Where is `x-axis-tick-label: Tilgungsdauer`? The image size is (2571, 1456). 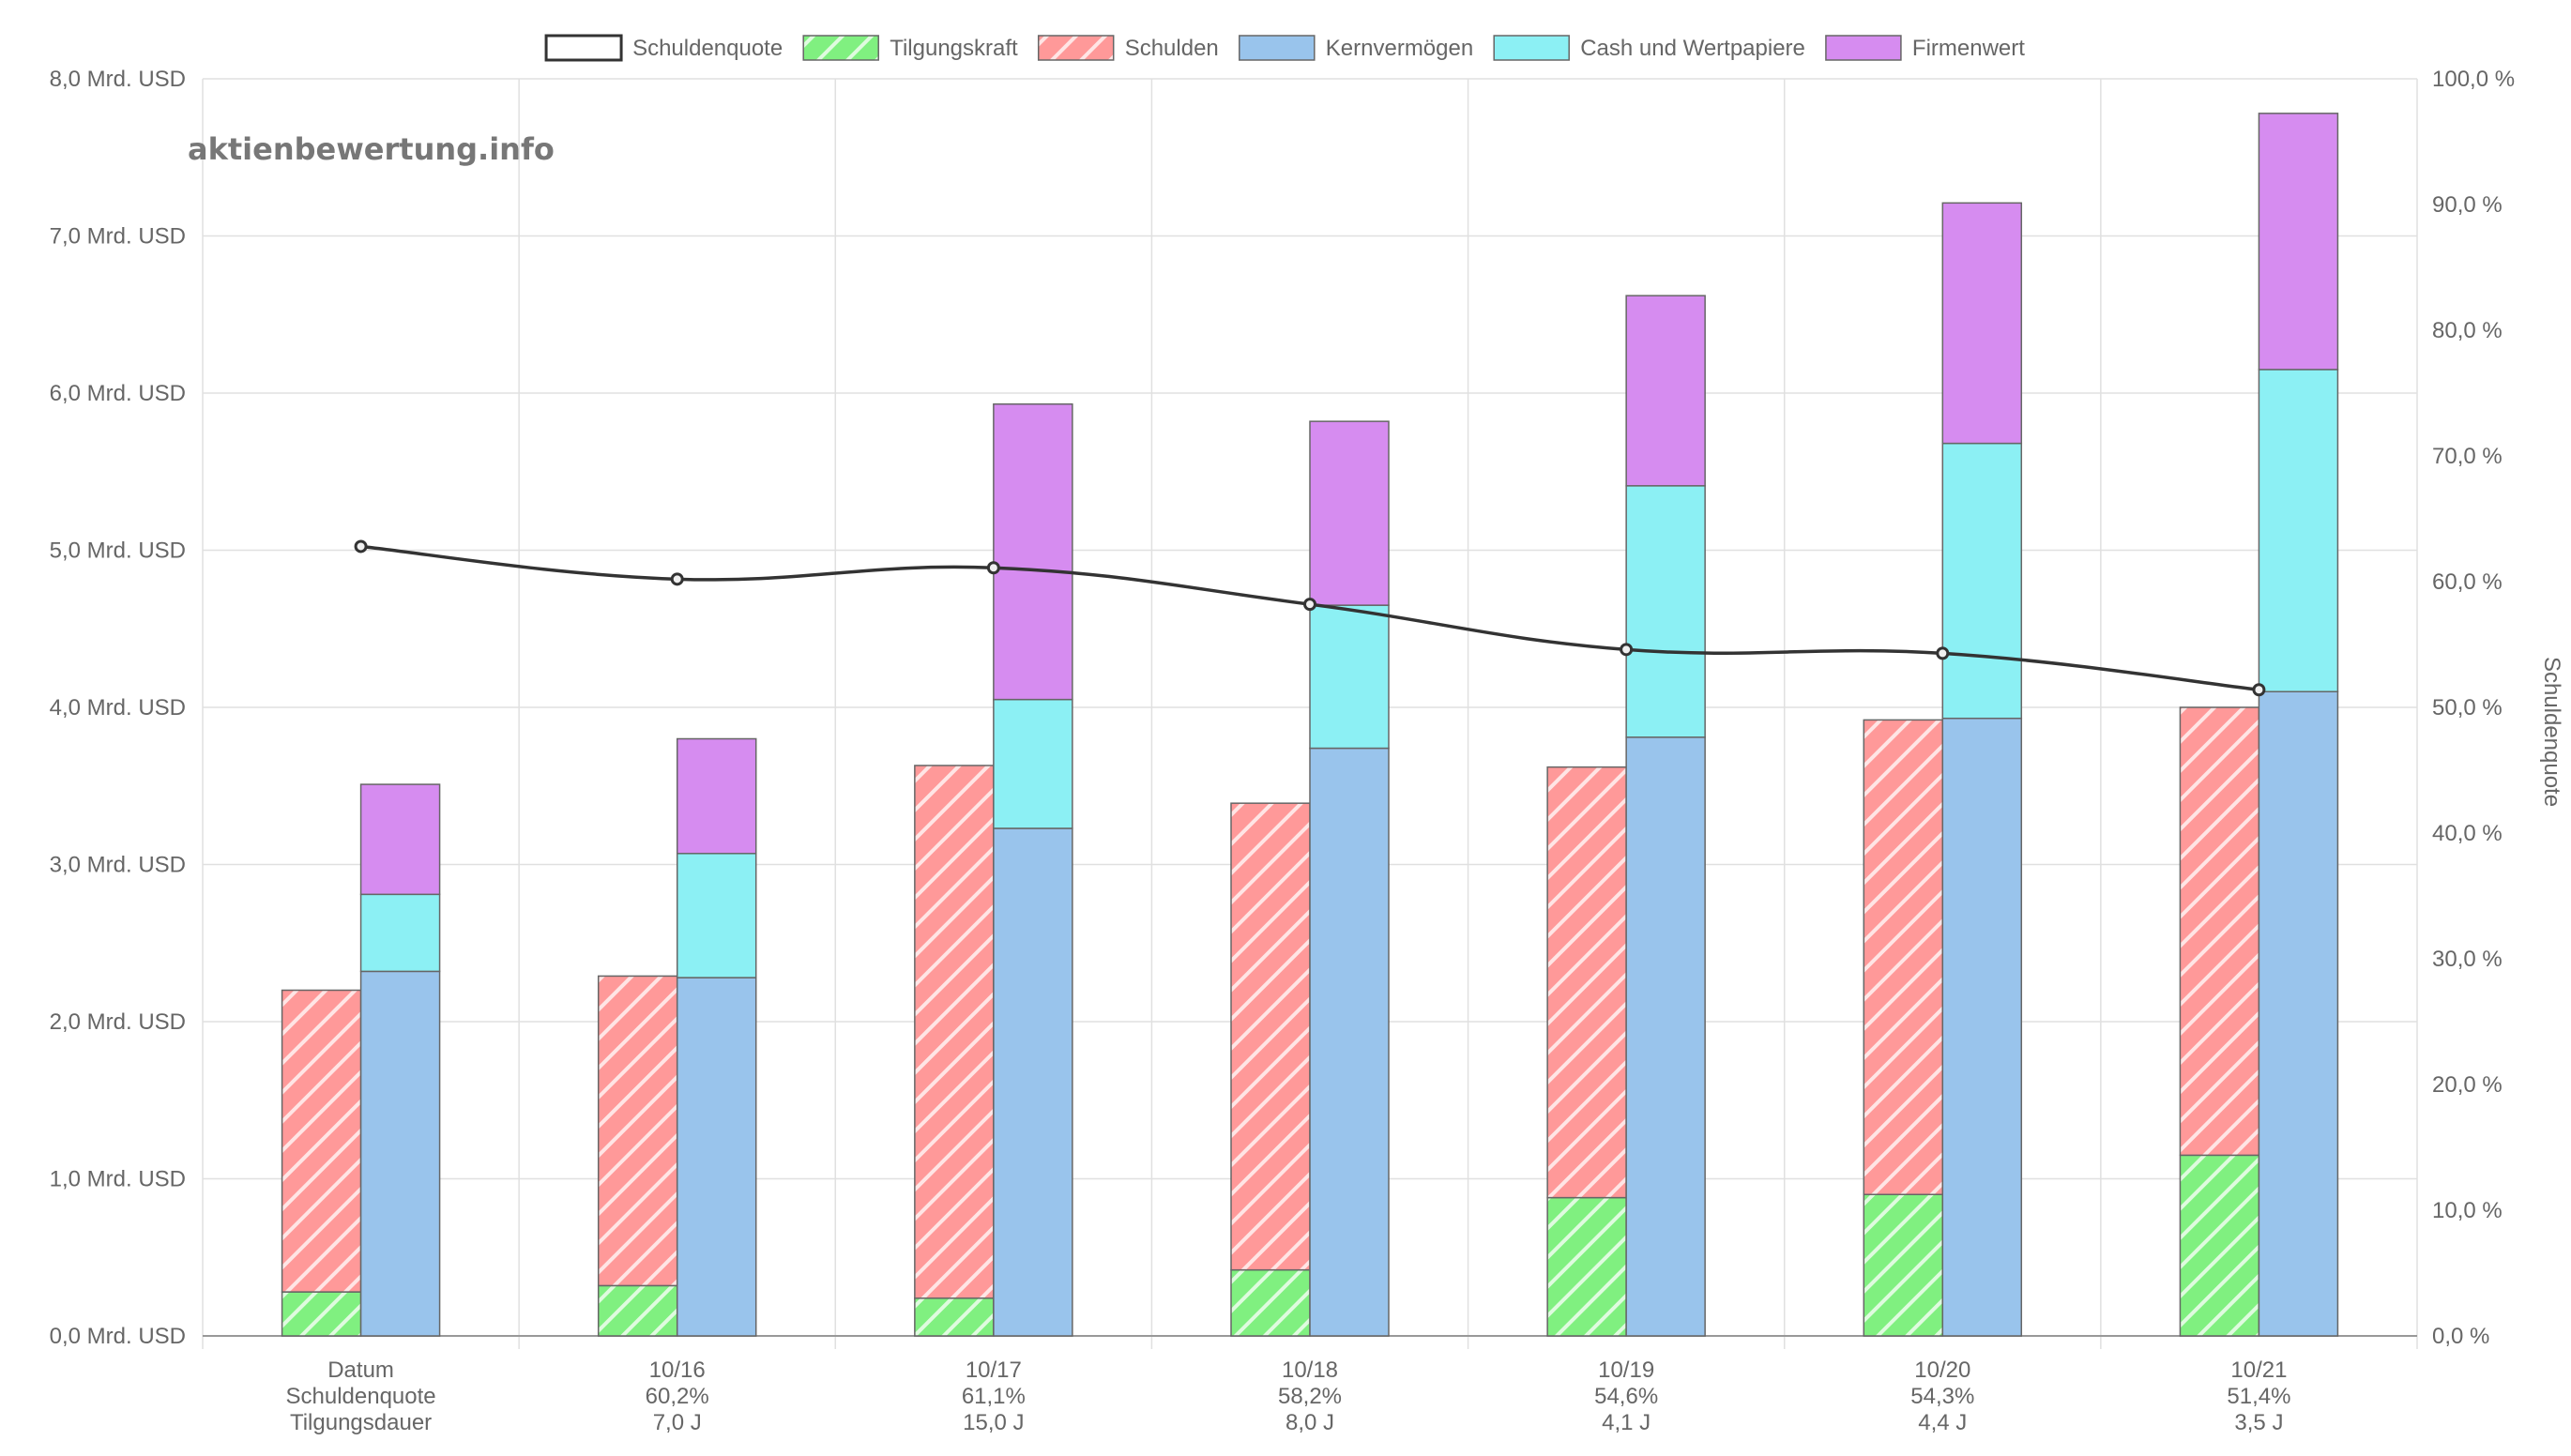
x-axis-tick-label: Tilgungsdauer is located at coordinates (361, 1422).